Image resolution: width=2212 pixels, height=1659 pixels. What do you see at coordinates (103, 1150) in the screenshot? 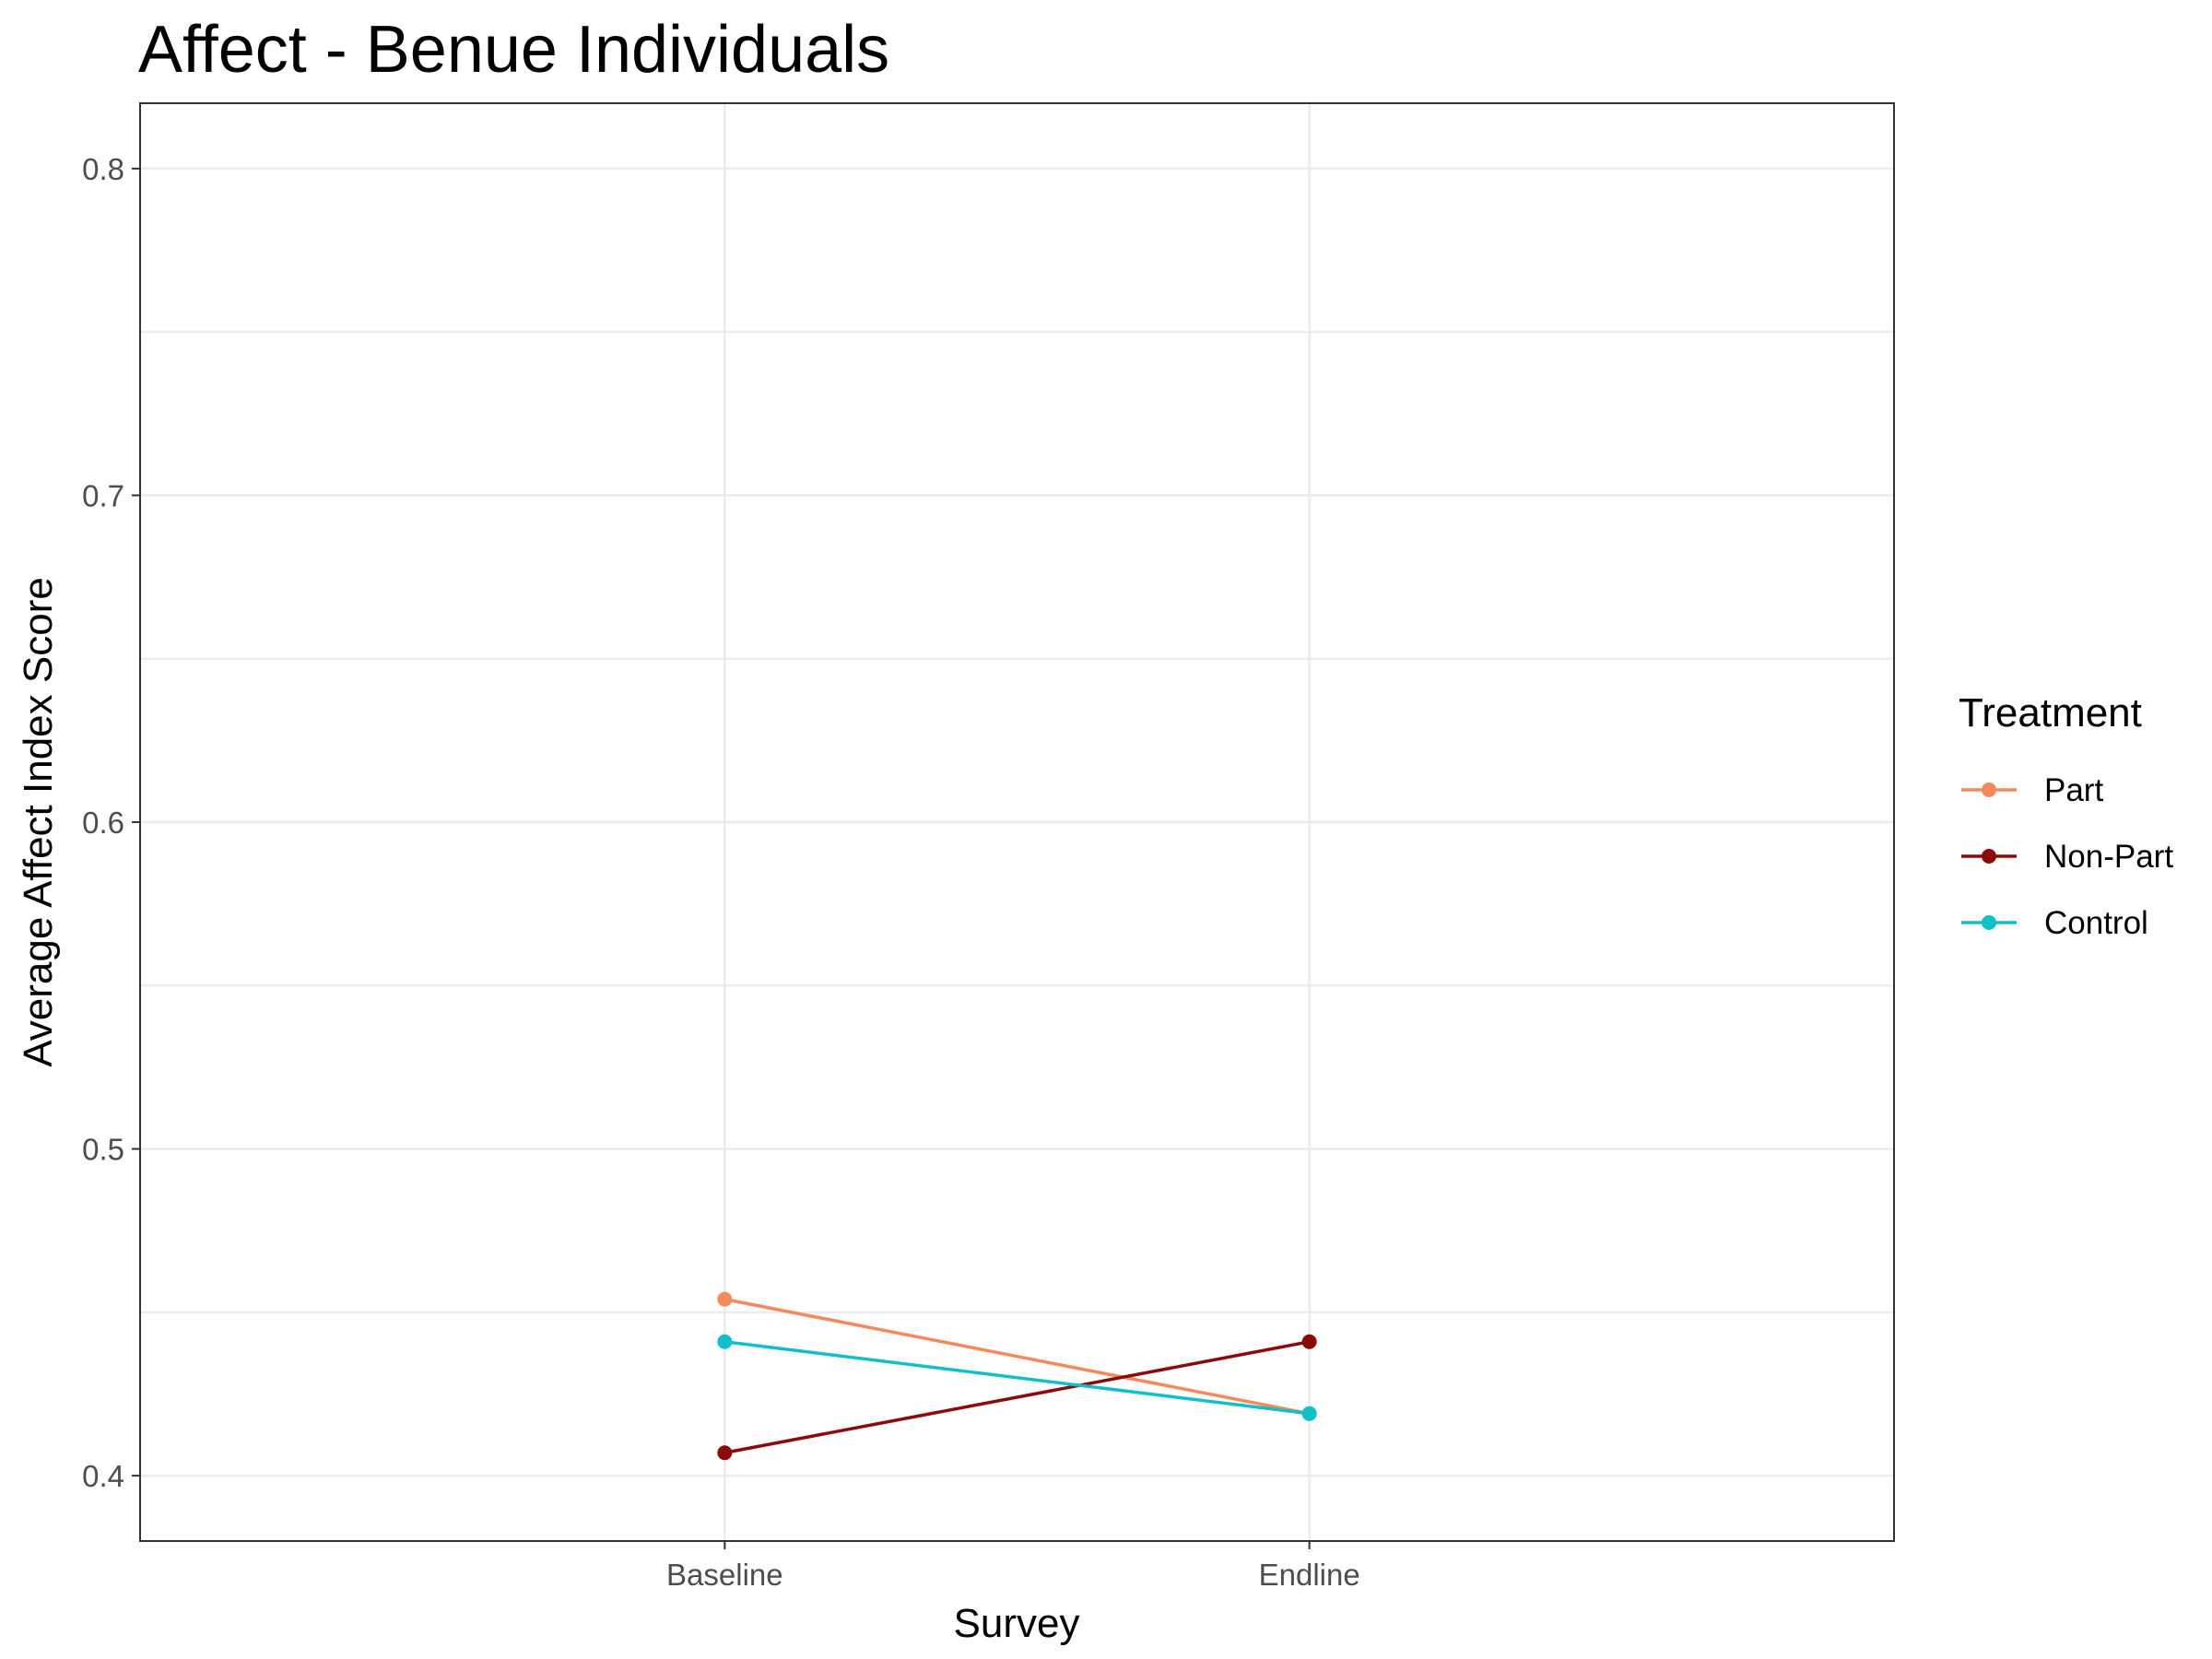
I see `y-tick-label: 0.5` at bounding box center [103, 1150].